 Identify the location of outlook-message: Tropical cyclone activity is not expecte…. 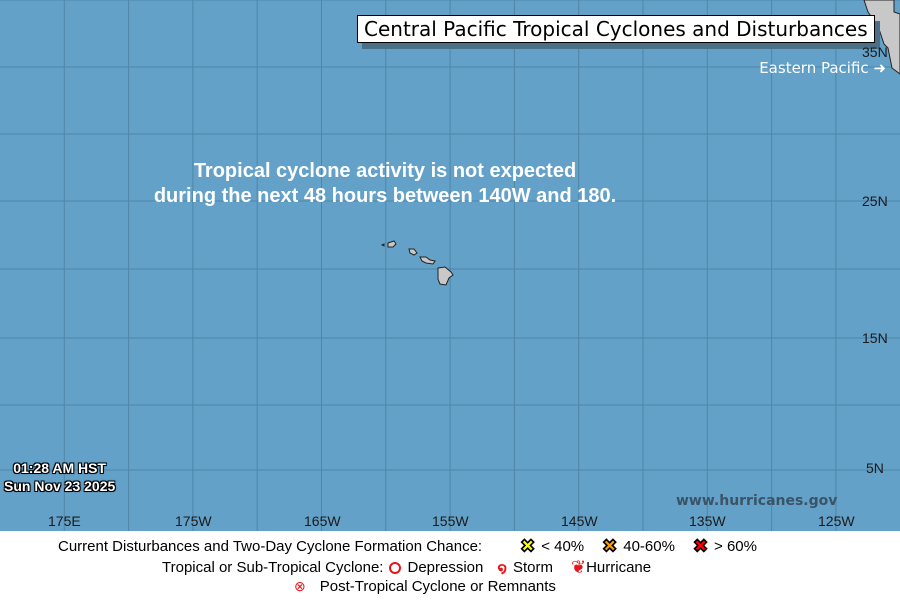
(385, 184).